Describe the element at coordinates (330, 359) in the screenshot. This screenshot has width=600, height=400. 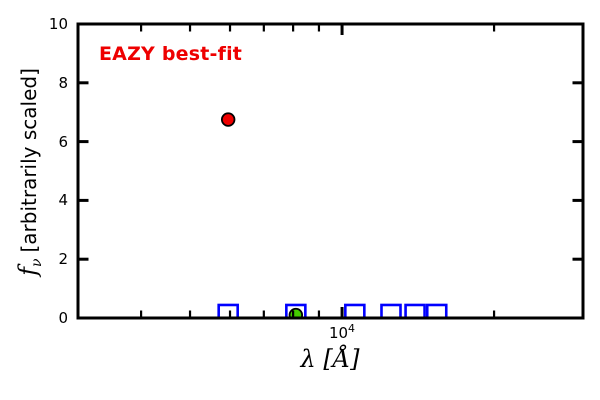
I see `x-axis-label: λ [Å]` at that location.